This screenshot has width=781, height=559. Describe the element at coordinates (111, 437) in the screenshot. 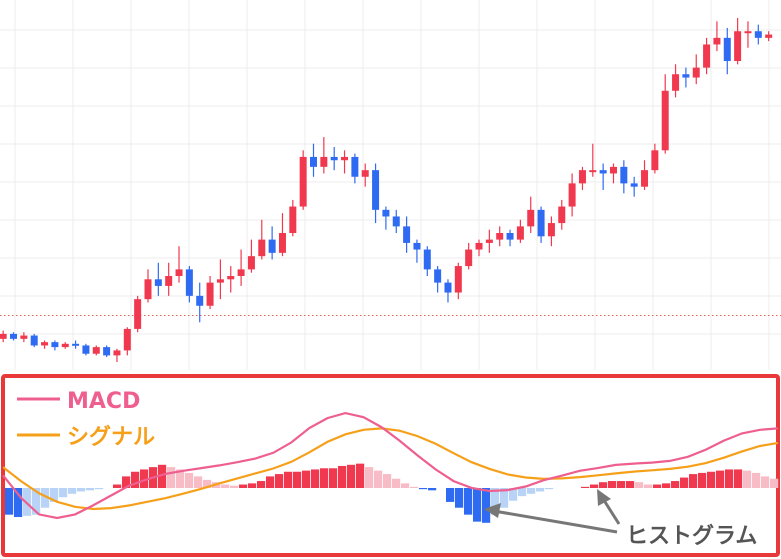

I see `legend-signal-label: シグナル` at that location.